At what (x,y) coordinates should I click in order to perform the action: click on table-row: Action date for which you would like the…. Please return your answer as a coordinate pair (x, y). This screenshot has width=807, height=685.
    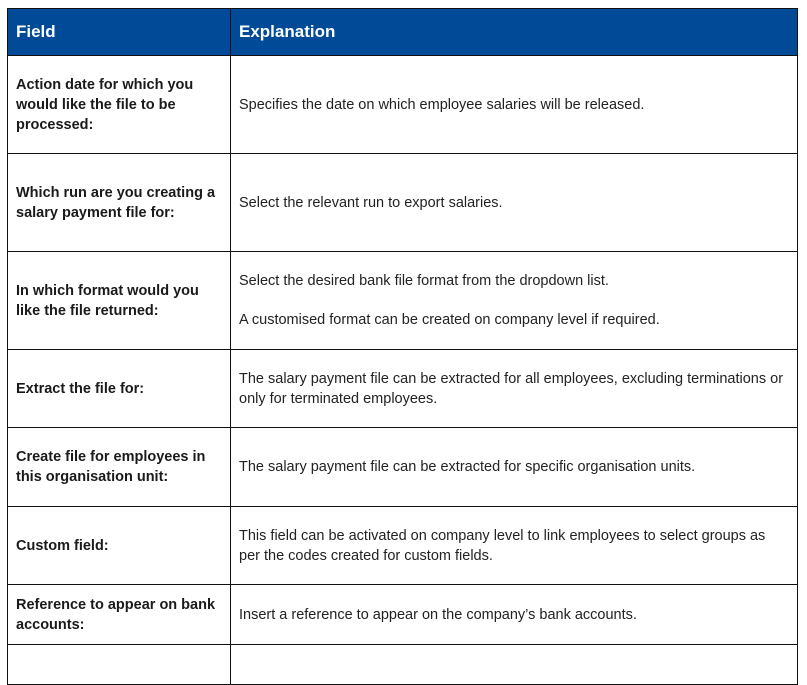
    Looking at the image, I should click on (402, 104).